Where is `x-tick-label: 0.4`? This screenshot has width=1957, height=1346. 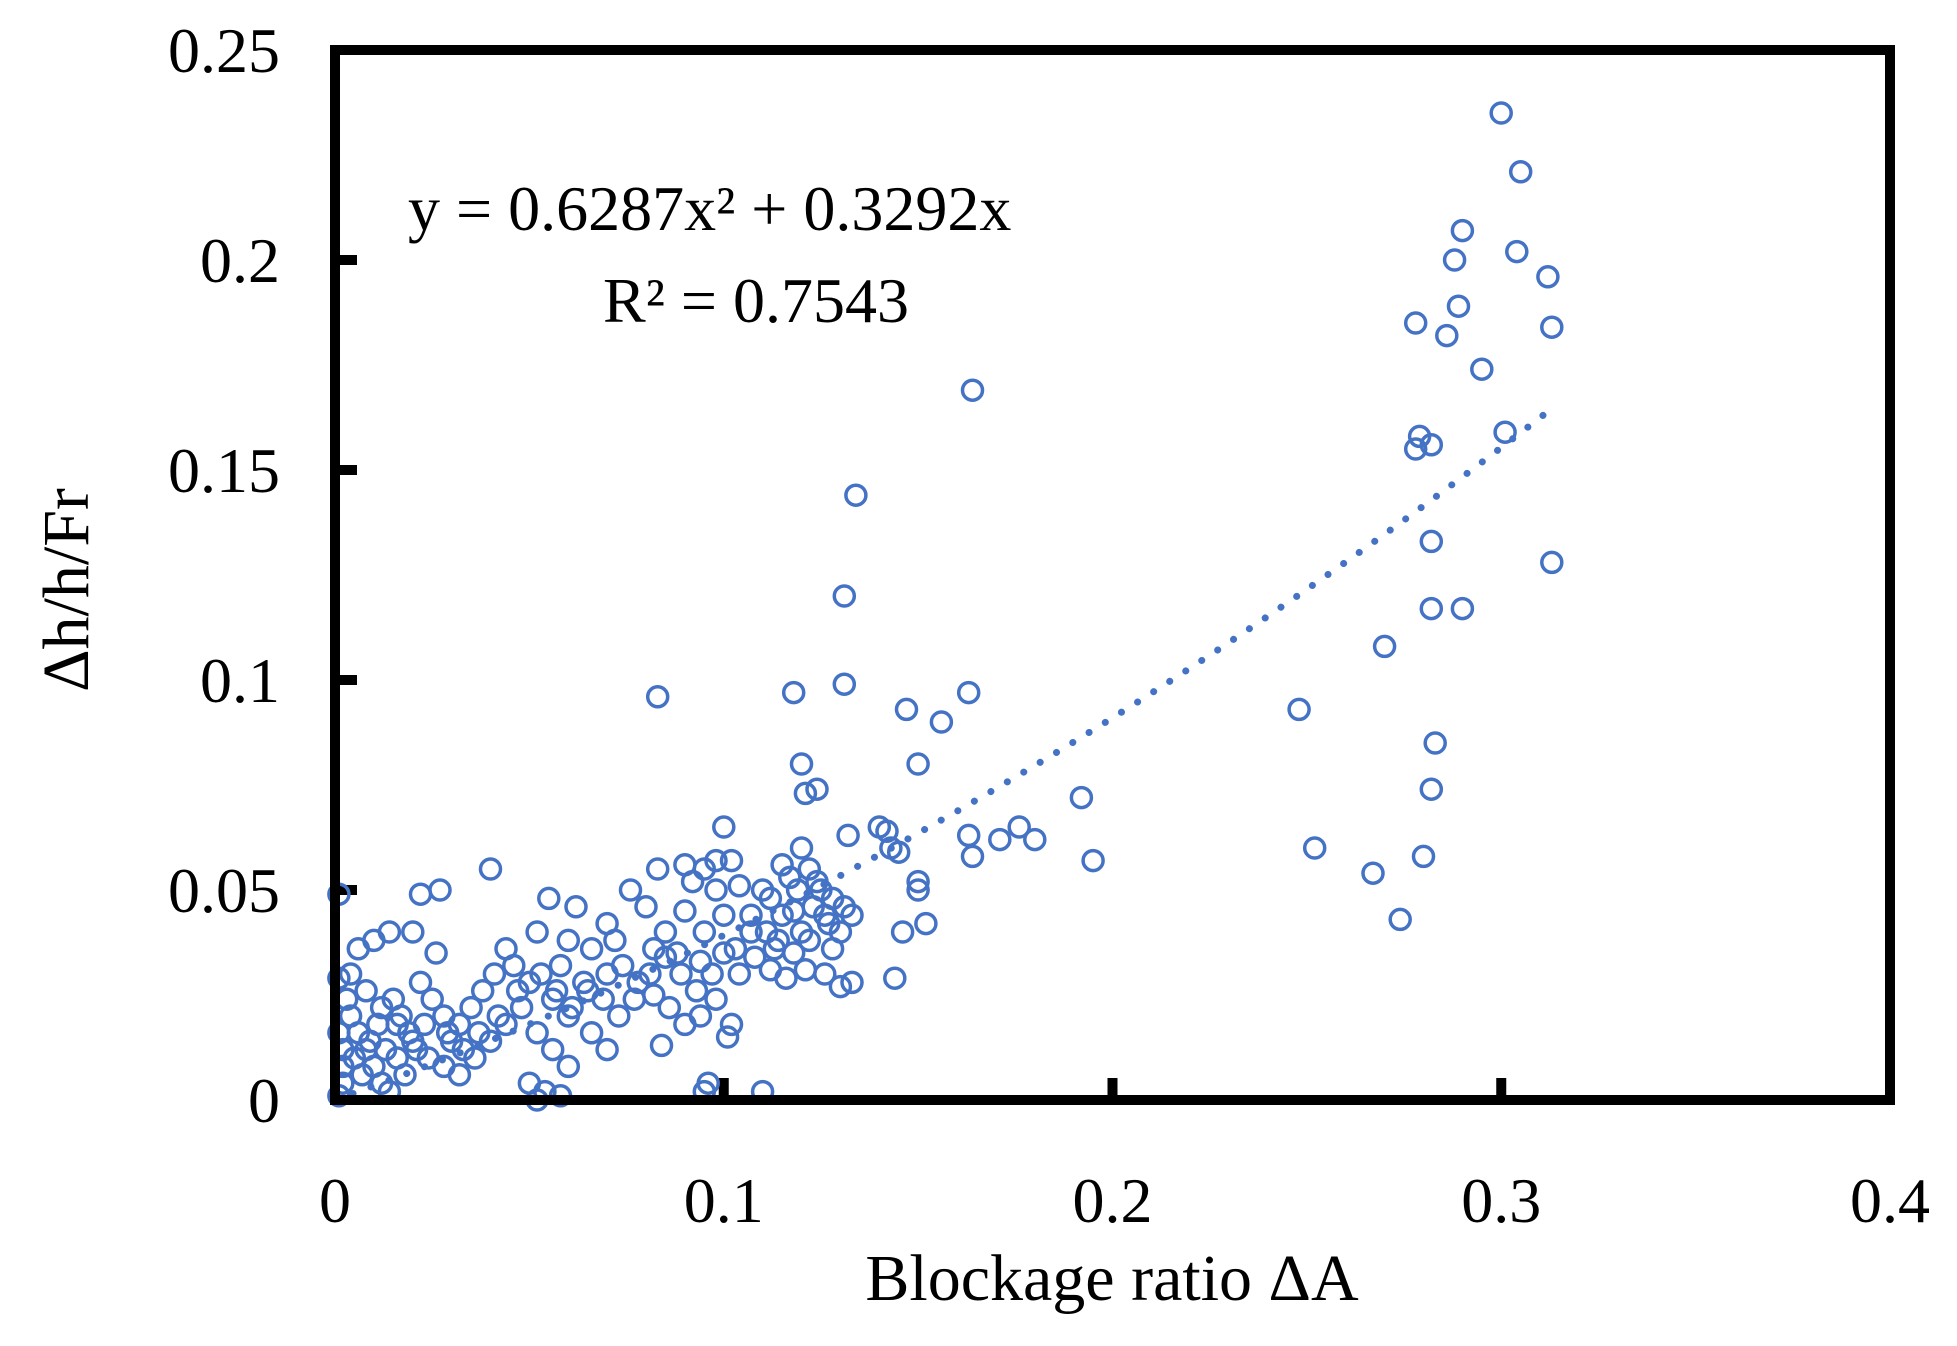
x-tick-label: 0.4 is located at coordinates (1890, 1200).